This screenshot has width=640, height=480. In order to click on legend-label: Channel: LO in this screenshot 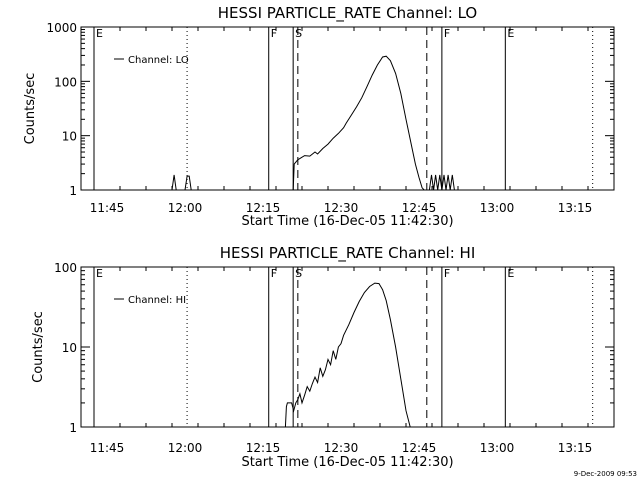, I will do `click(158, 60)`.